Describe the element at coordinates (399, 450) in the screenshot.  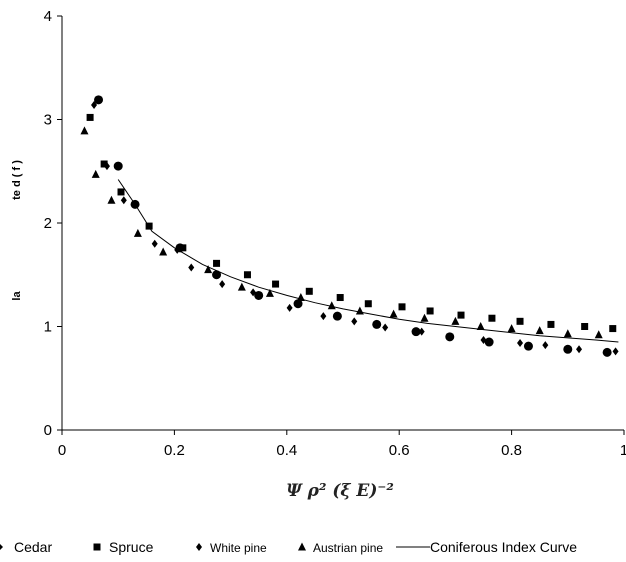
I see `x-tick-label: 0.6` at that location.